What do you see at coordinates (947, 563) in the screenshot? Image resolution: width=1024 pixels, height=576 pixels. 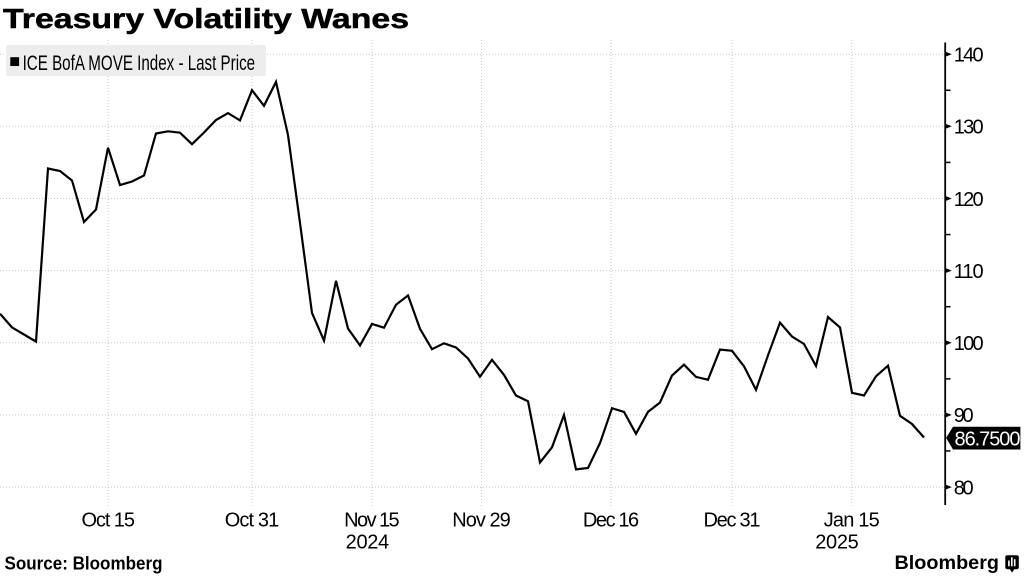 I see `svg-text: Bloomberg` at bounding box center [947, 563].